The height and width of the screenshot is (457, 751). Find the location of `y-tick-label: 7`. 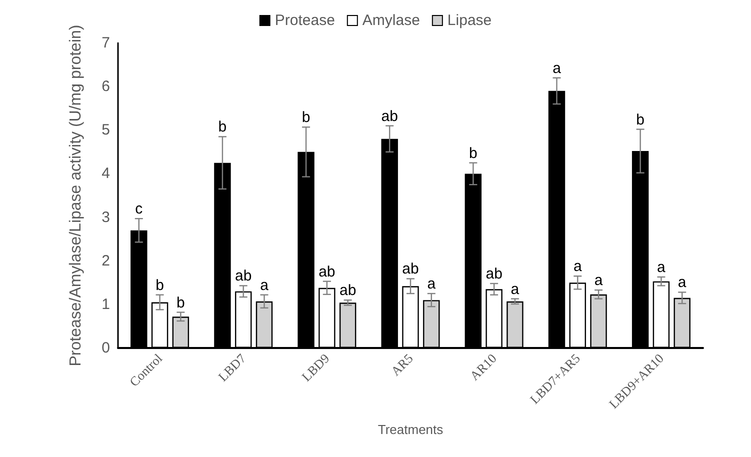

y-tick-label: 7 is located at coordinates (106, 43).